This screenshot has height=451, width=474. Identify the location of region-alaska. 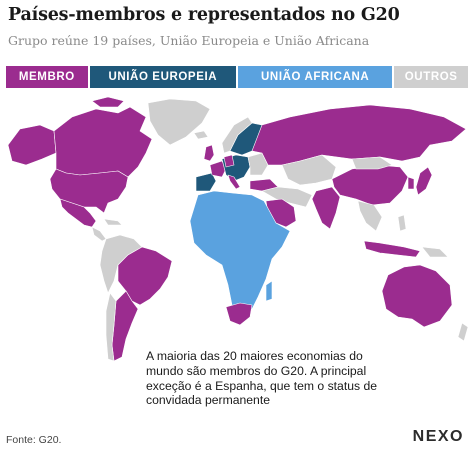
(32, 145).